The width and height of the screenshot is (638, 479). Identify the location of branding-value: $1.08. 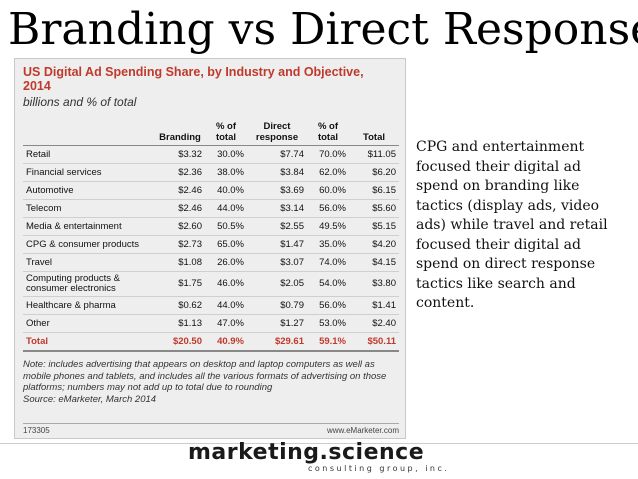
(180, 262).